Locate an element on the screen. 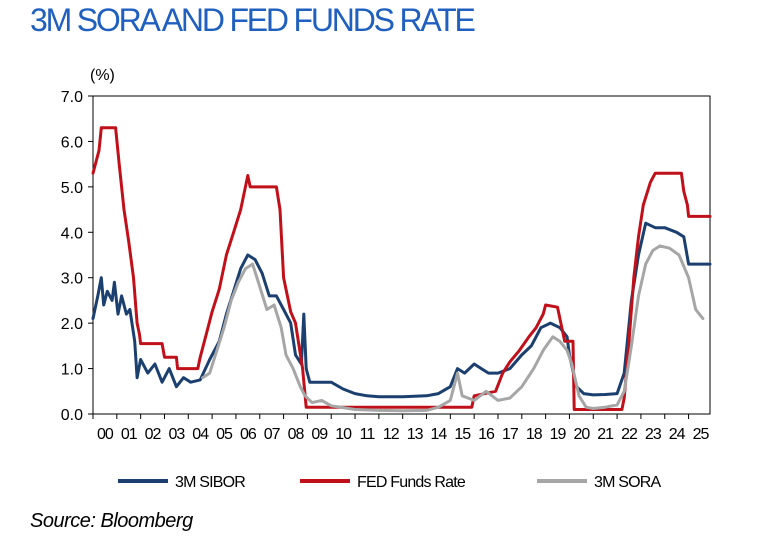  x-tick-label: 11 is located at coordinates (368, 434).